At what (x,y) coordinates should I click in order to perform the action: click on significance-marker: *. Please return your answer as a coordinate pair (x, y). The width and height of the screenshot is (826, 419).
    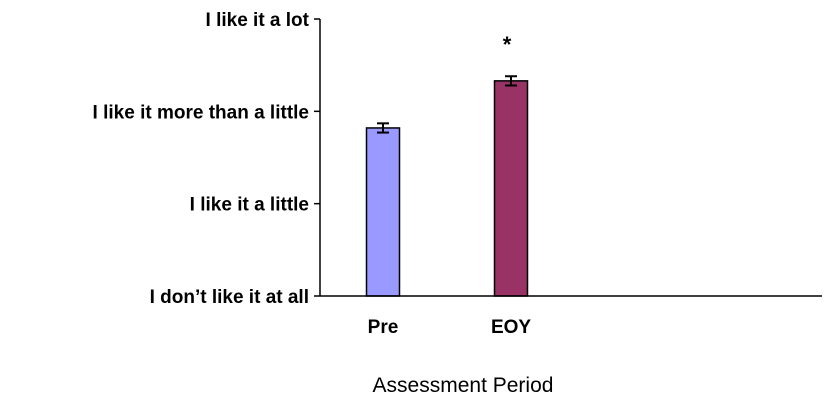
    Looking at the image, I should click on (507, 44).